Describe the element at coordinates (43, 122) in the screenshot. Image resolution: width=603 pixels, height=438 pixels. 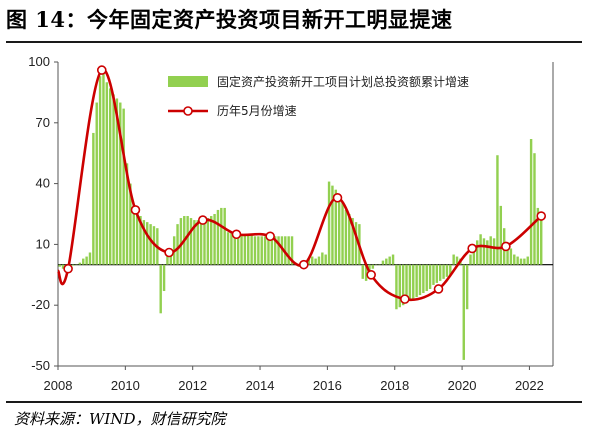
I see `y-tick-label: 70` at that location.